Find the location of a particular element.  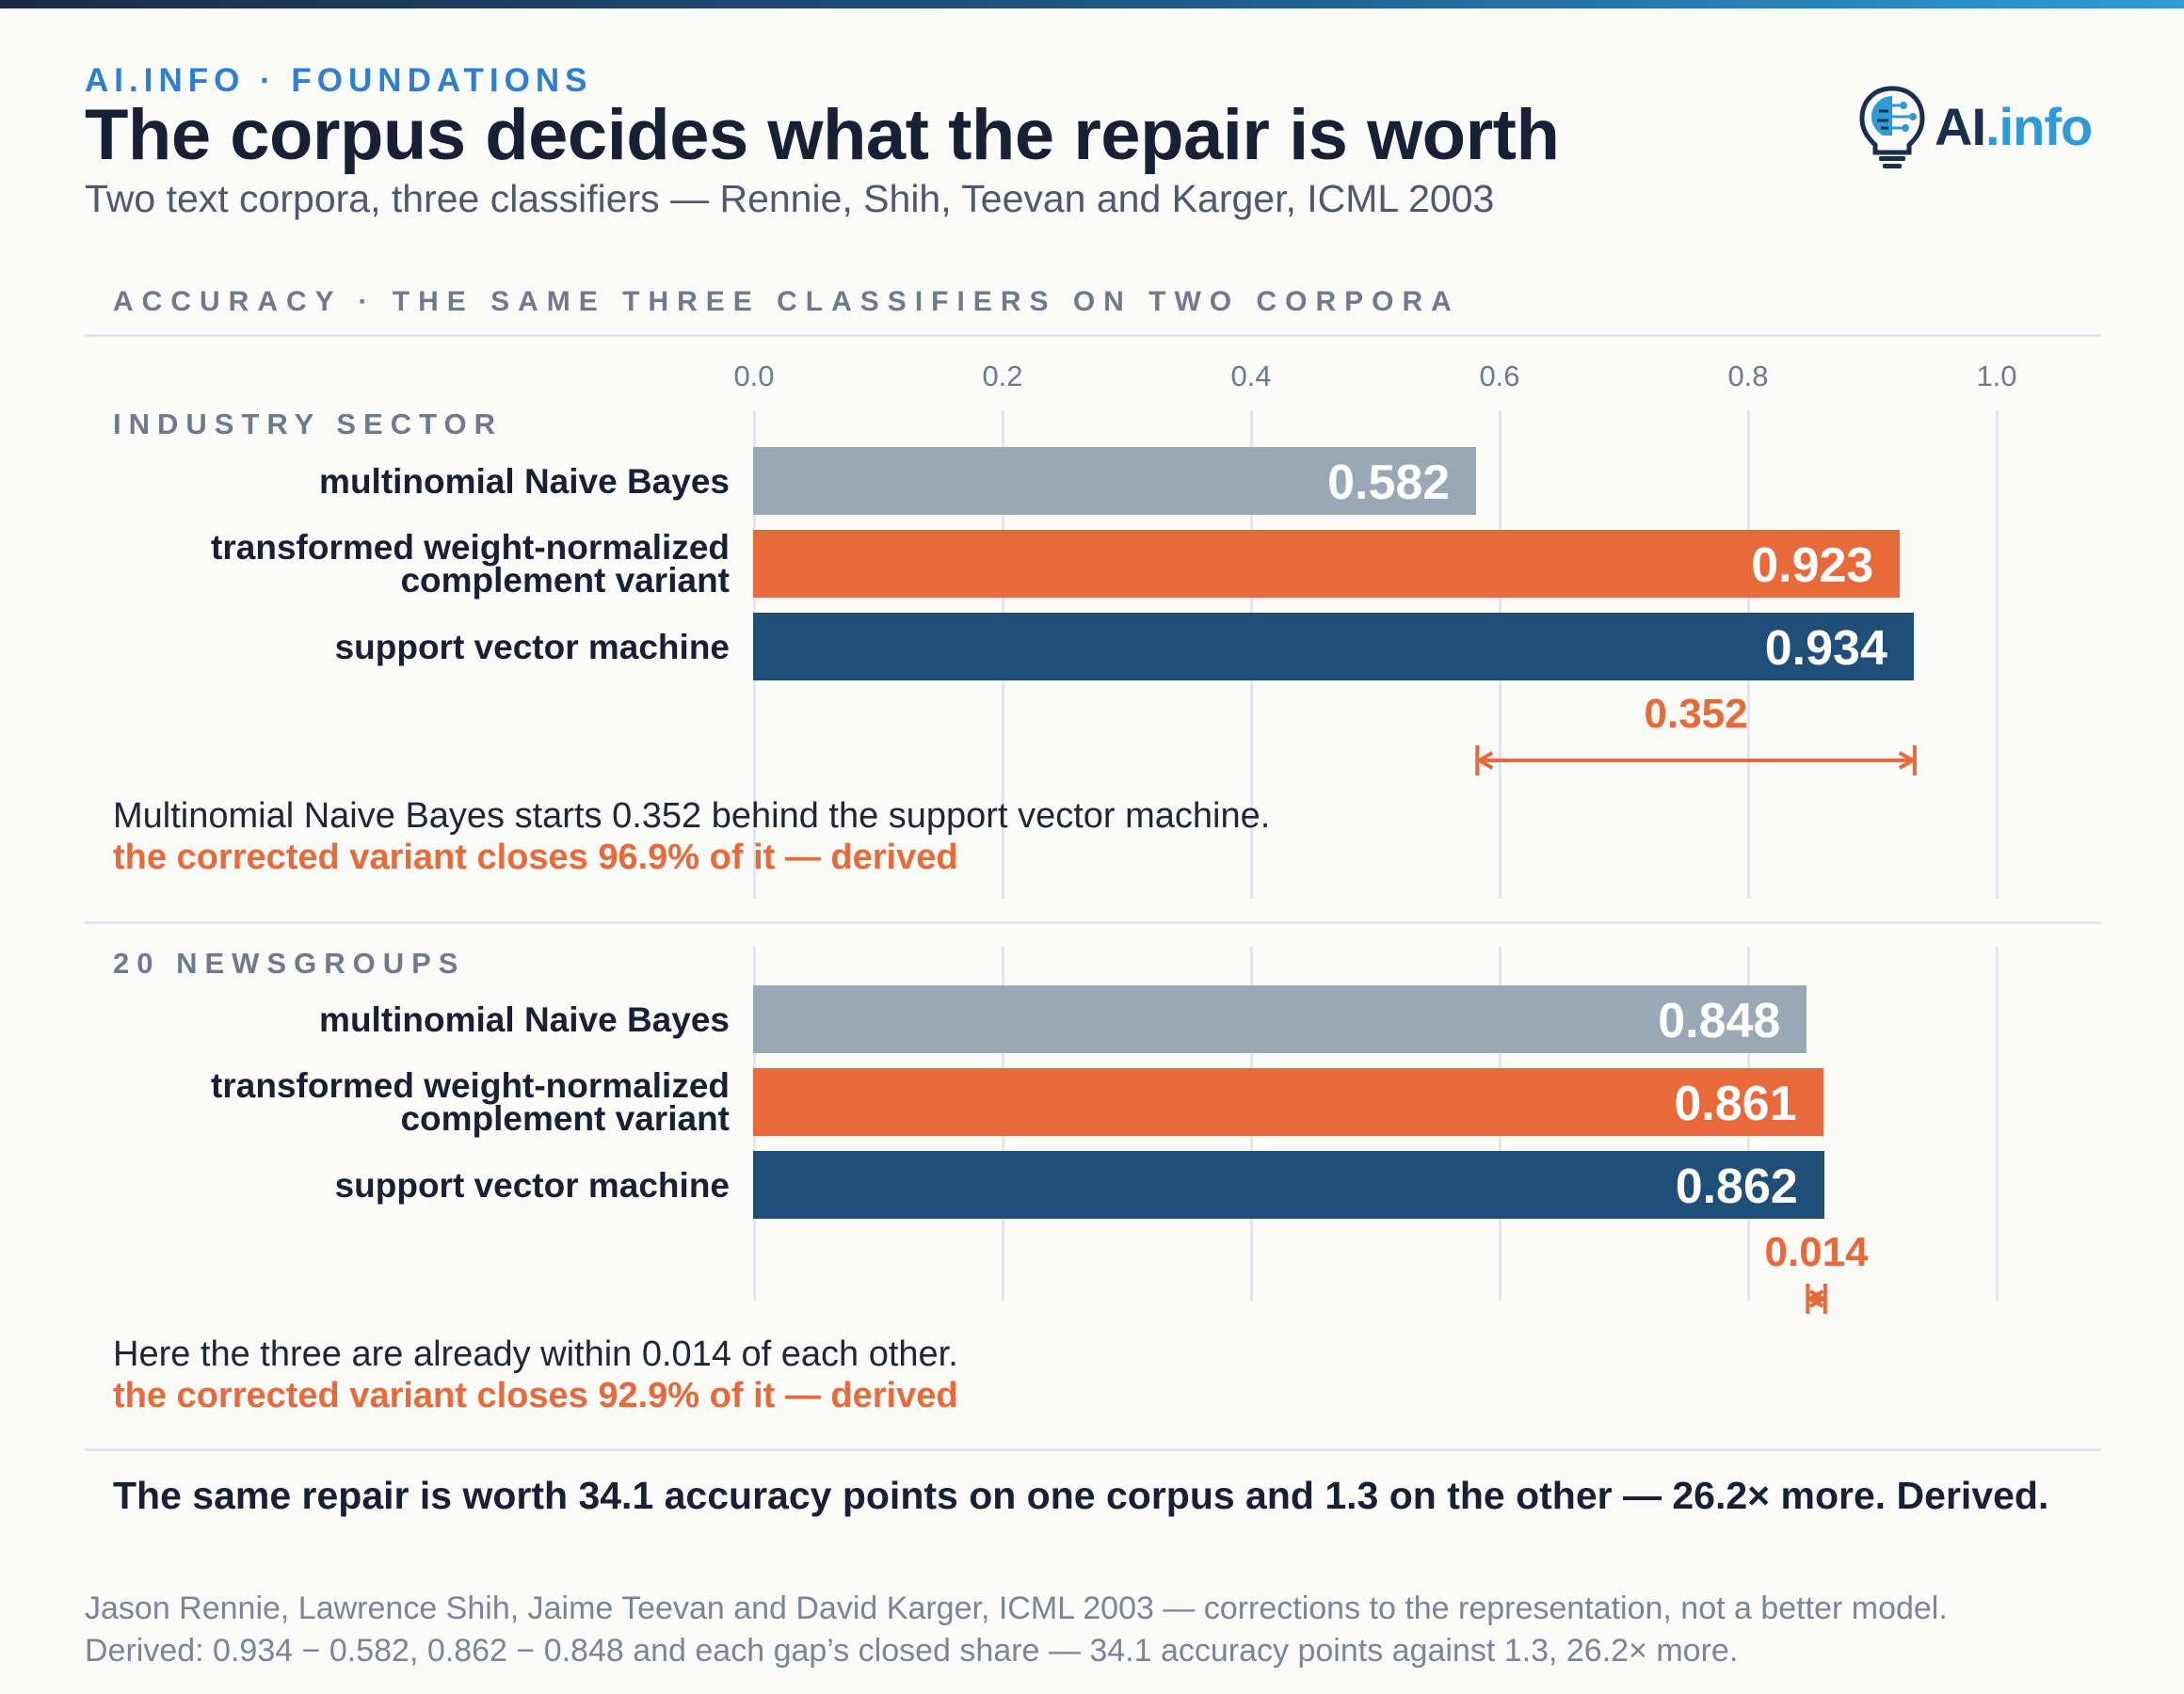

bar-value-label: 0.862 is located at coordinates (1736, 1186).